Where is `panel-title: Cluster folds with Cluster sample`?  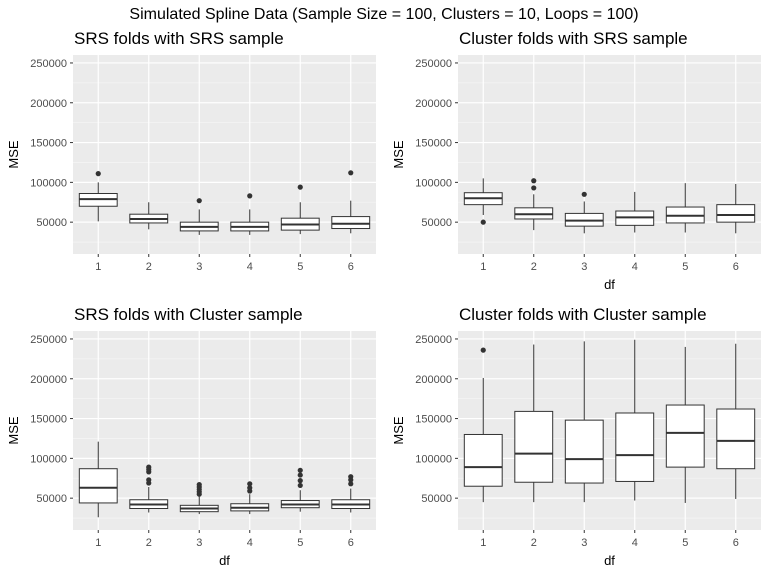
panel-title: Cluster folds with Cluster sample is located at coordinates (583, 314).